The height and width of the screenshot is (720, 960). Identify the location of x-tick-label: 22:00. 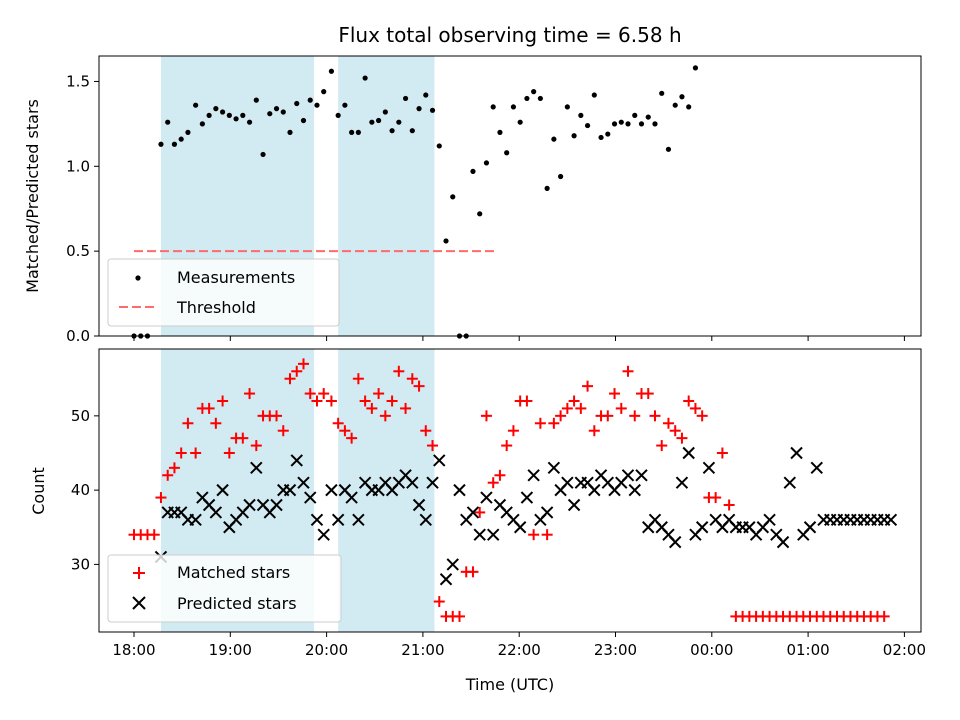
(519, 650).